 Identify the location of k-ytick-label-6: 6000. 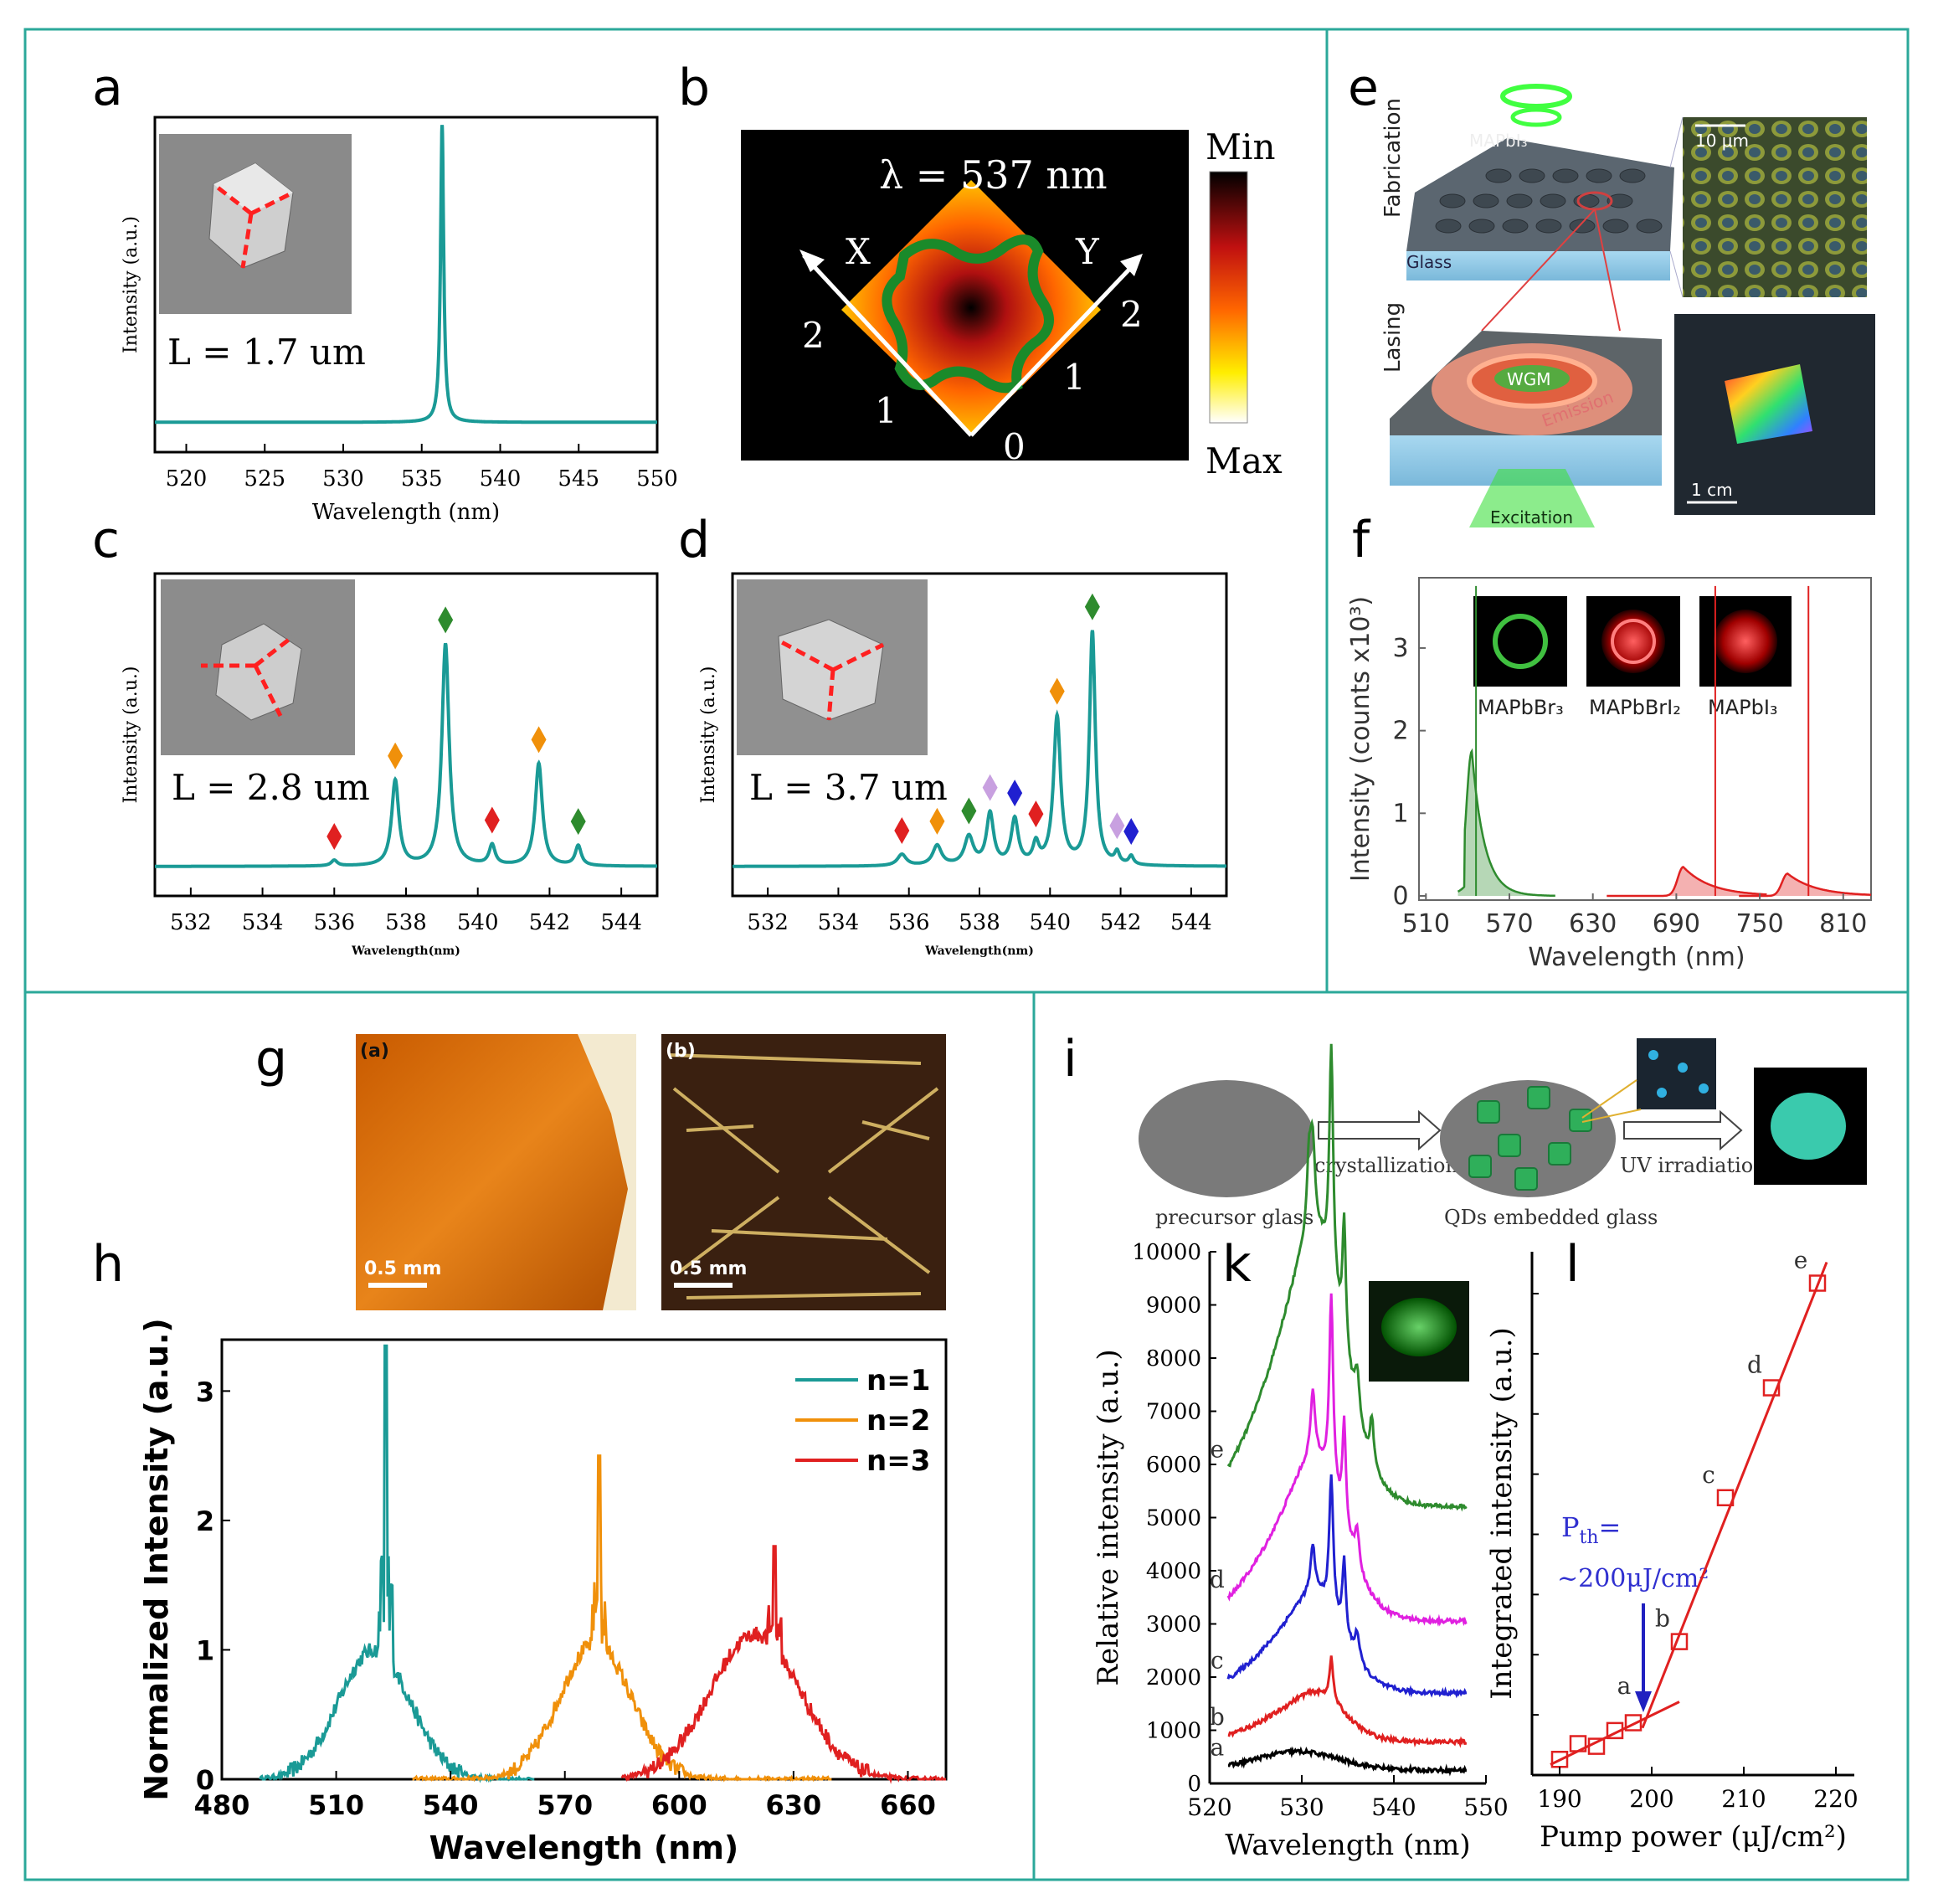
(1173, 1465).